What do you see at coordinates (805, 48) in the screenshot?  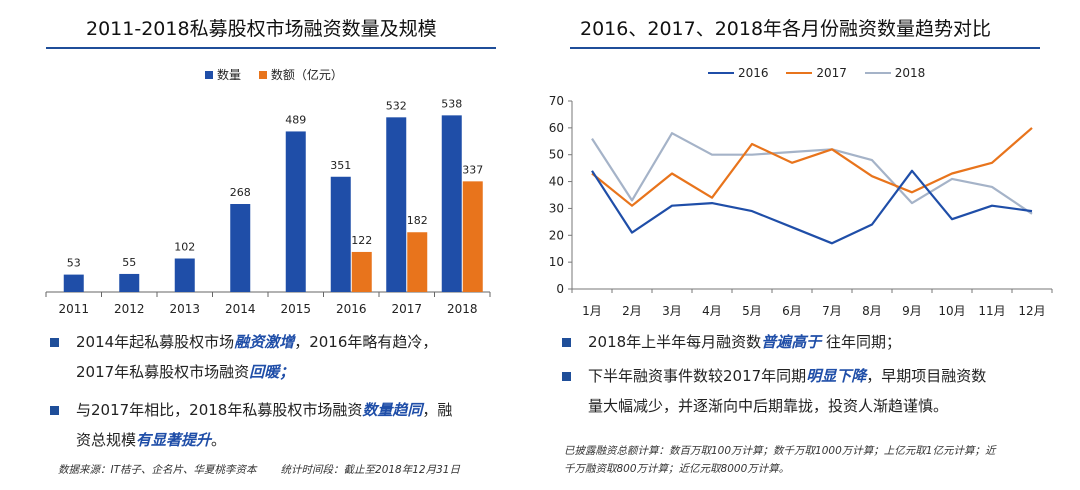 I see `right-title-rule` at bounding box center [805, 48].